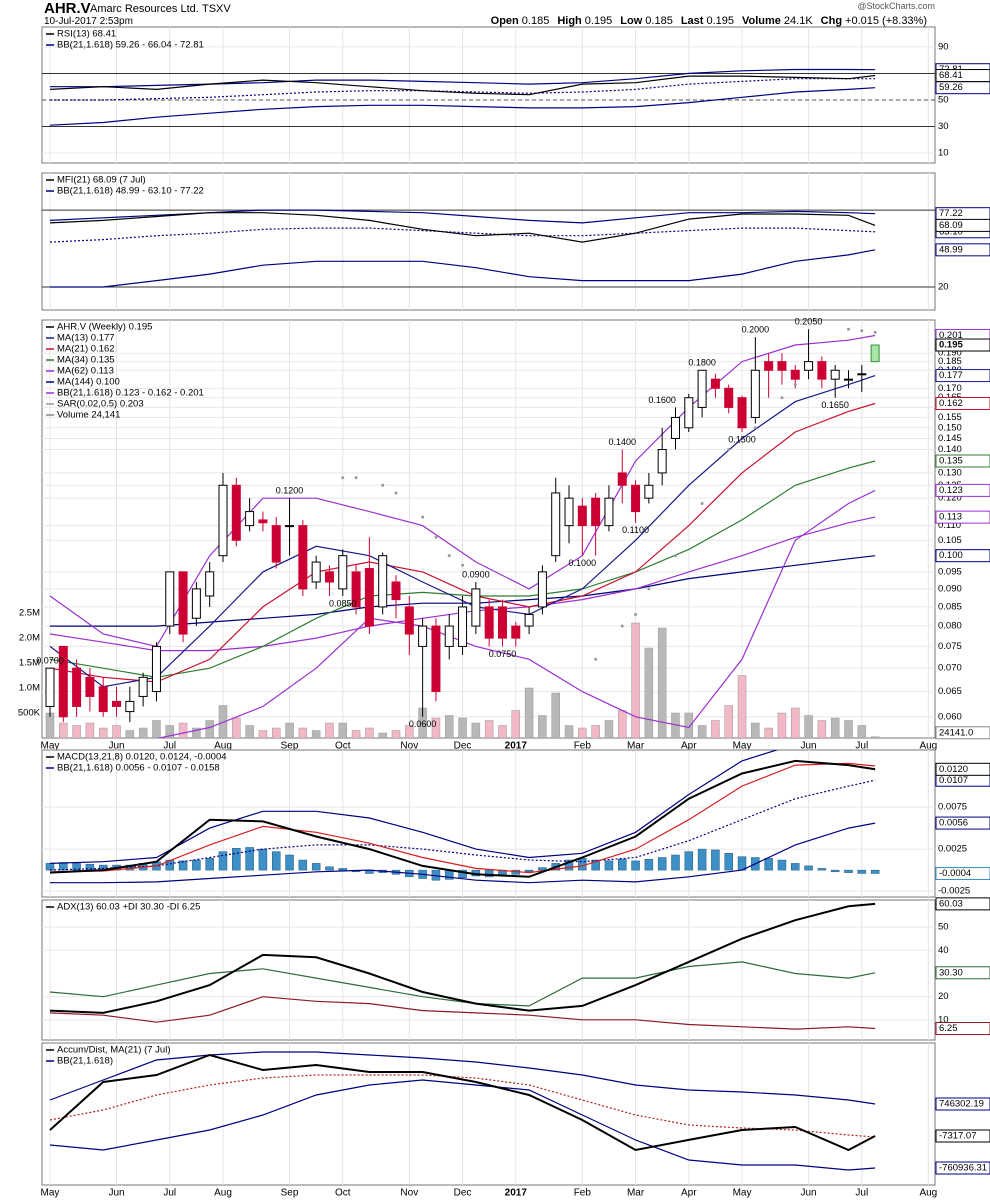 The height and width of the screenshot is (1204, 990). What do you see at coordinates (951, 87) in the screenshot?
I see `value-tag-label: 59.26` at bounding box center [951, 87].